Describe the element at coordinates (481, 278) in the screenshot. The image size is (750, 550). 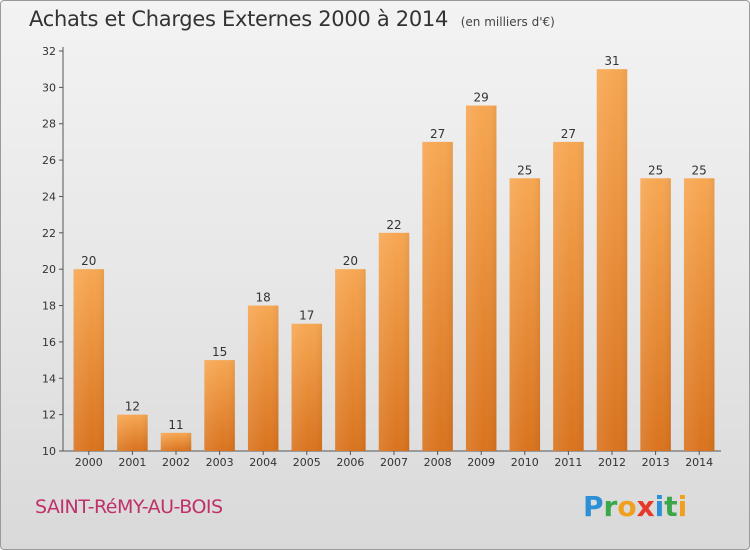
I see `bar-shade-2009` at that location.